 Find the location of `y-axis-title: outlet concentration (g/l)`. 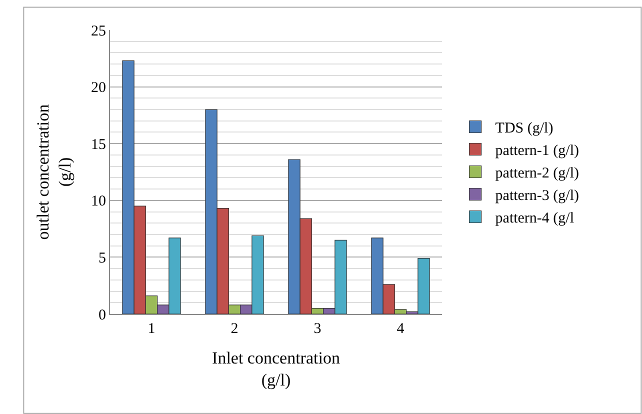

y-axis-title: outlet concentration (g/l) is located at coordinates (54, 172).